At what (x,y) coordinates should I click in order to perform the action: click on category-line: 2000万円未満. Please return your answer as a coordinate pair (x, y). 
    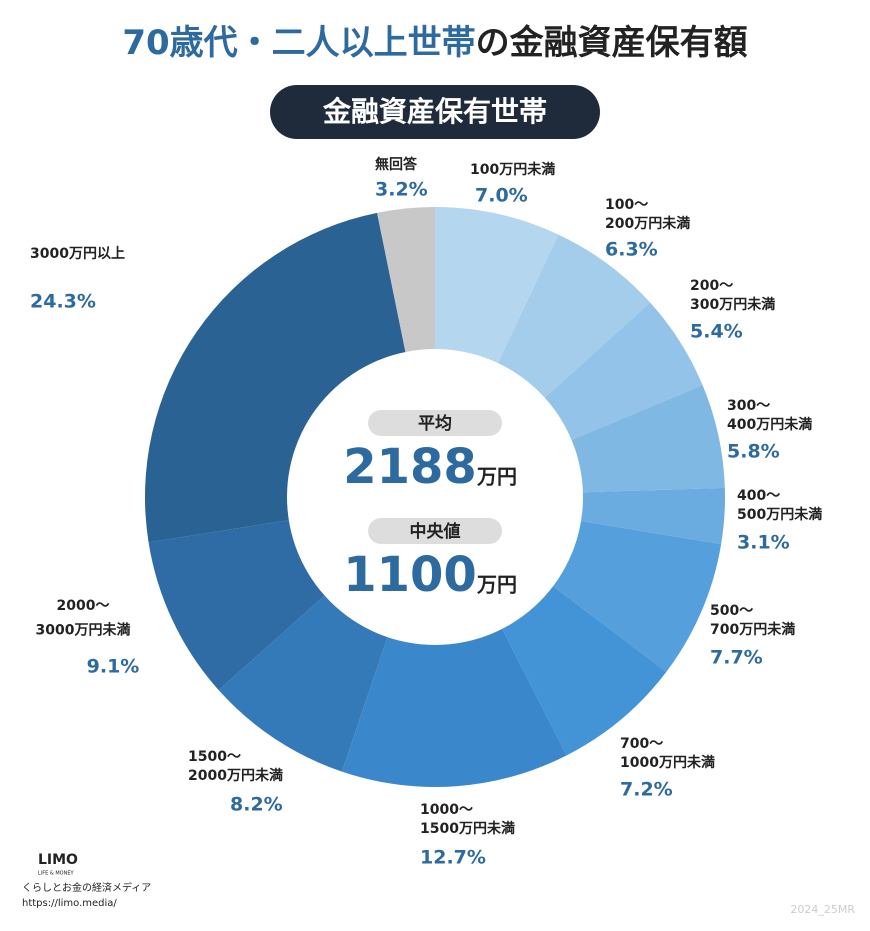
    Looking at the image, I should click on (235, 775).